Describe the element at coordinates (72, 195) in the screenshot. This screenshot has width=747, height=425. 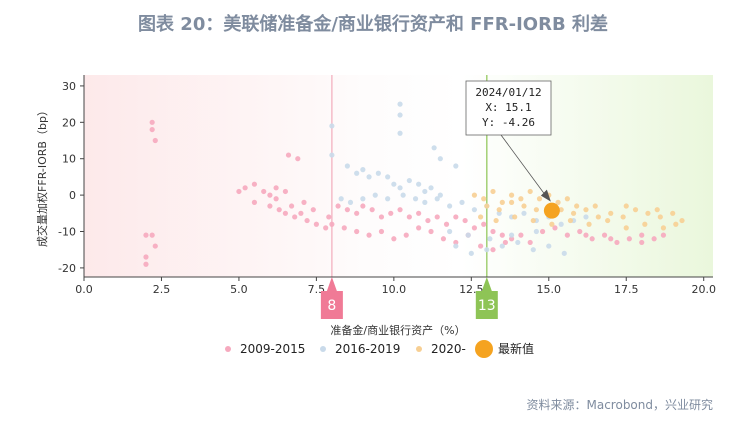
I see `y-tick-label: 0` at that location.